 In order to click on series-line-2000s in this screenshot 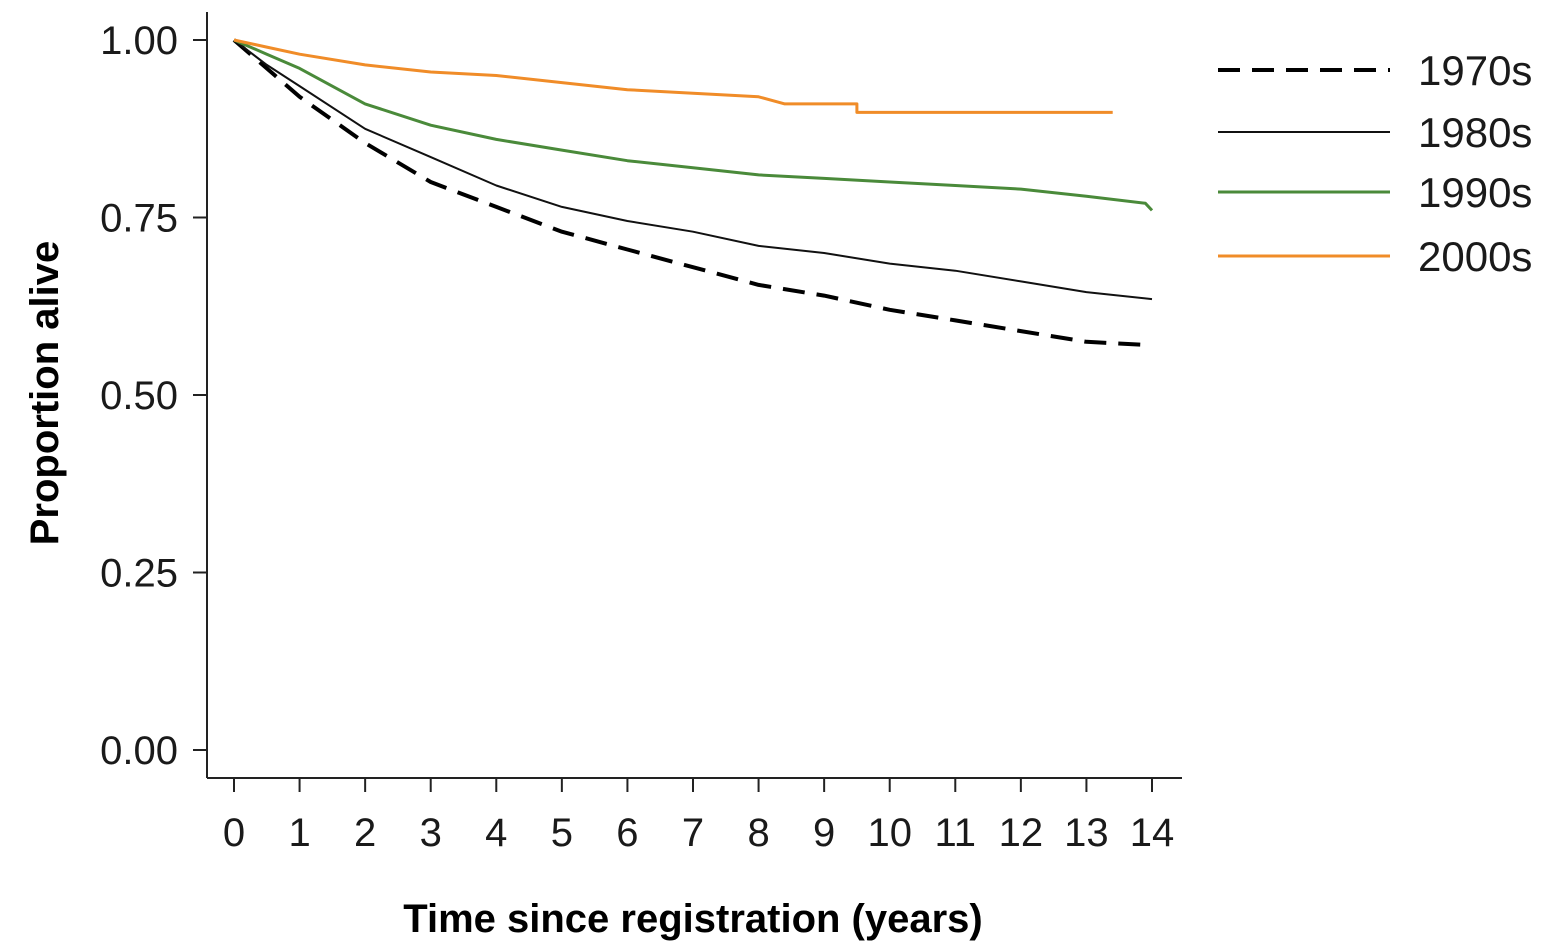, I will do `click(673, 76)`.